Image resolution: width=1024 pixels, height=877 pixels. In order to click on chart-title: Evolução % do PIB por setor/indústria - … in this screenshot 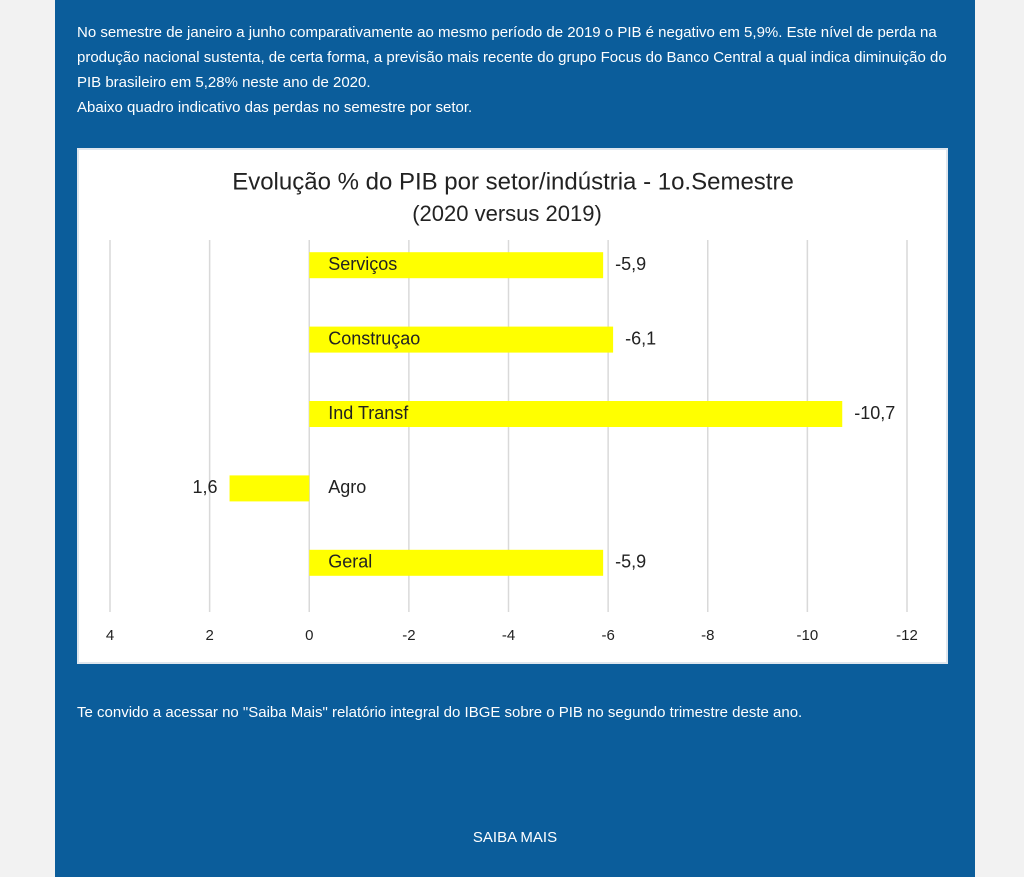, I will do `click(513, 181)`.